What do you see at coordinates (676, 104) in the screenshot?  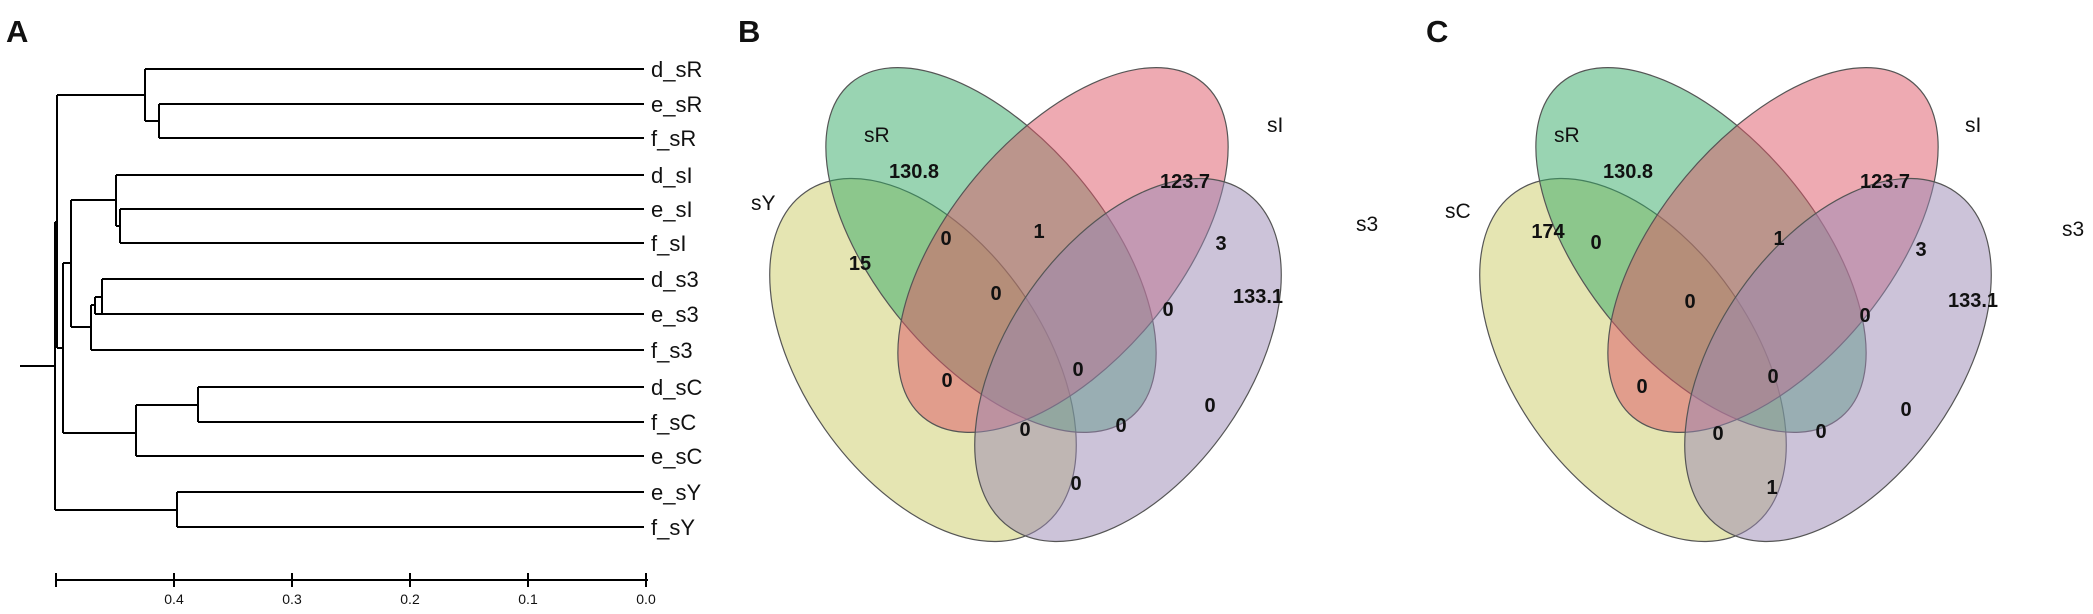 I see `leaf-label: e_sR` at bounding box center [676, 104].